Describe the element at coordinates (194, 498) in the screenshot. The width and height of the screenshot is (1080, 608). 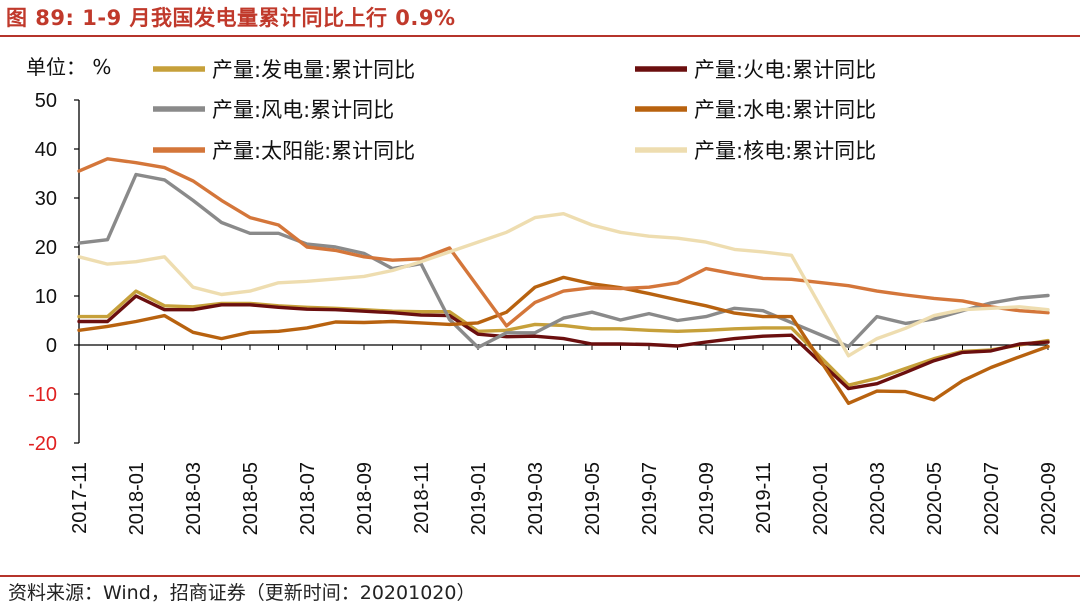
I see `x-tick-label: 2018-03` at that location.